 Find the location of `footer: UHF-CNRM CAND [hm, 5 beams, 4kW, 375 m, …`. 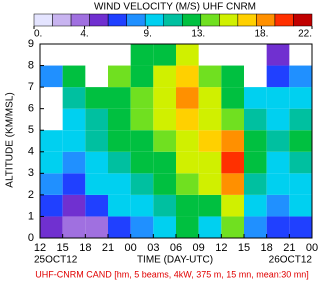

footer: UHF-CNRM CAND [hm, 5 beams, 4kW, 375 m, … is located at coordinates (172, 274).